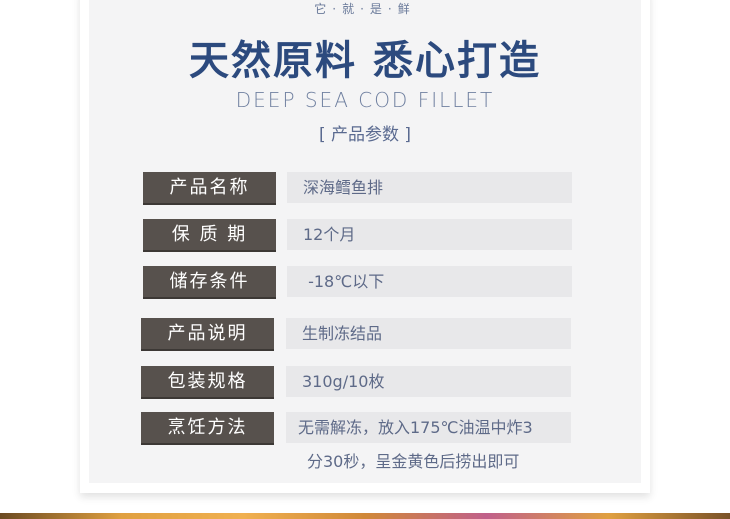  What do you see at coordinates (207, 428) in the screenshot?
I see `param-label-cooking: 烹饪方法` at bounding box center [207, 428].